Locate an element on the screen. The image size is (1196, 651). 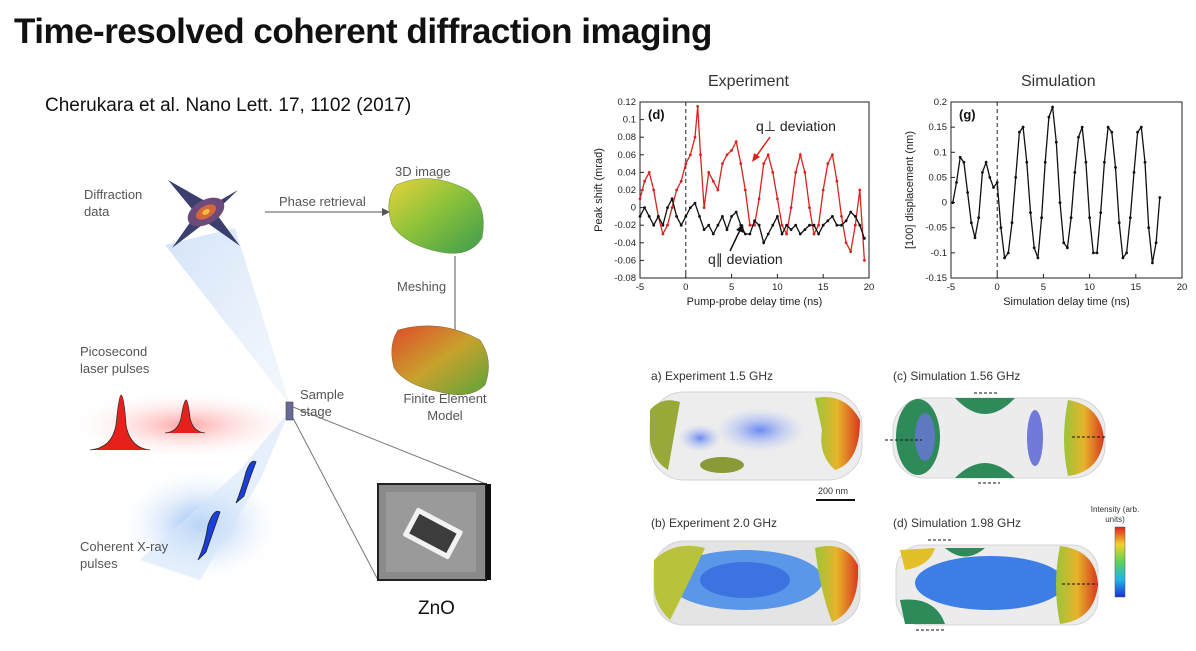
y-tick-label: -0.02 is located at coordinates (625, 225).